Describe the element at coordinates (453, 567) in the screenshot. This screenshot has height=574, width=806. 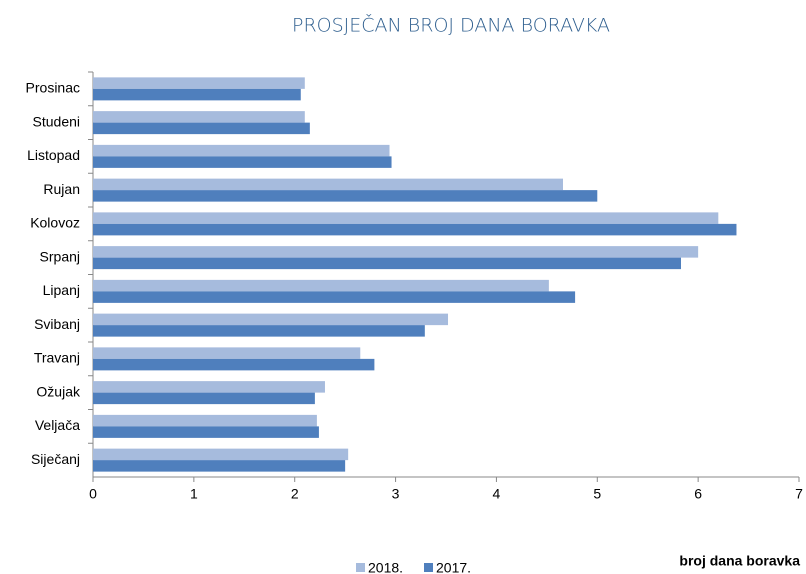
I see `legend-label: 2017.` at that location.